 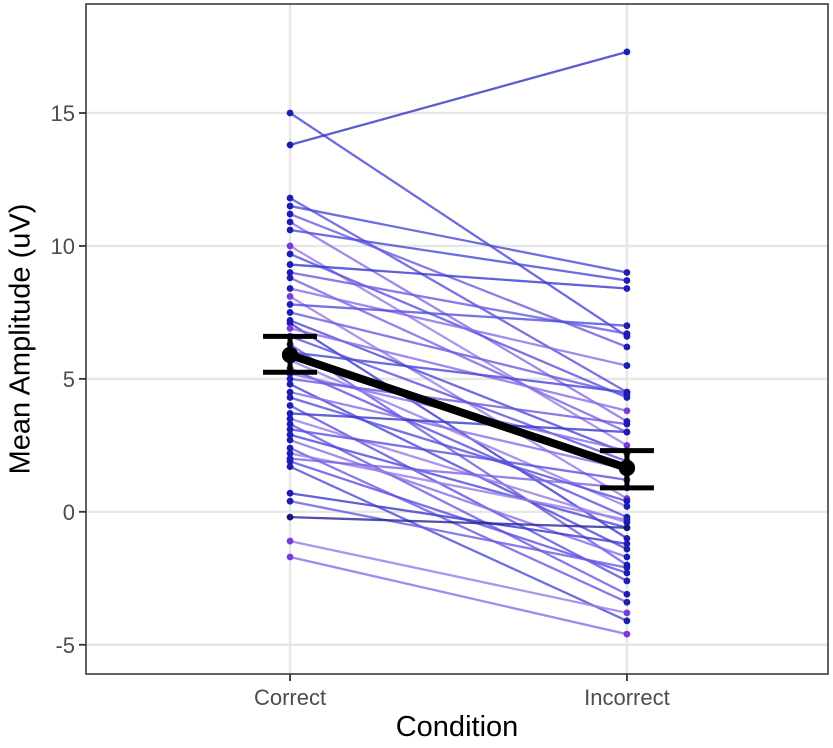 I want to click on mean-line, so click(x=458, y=411).